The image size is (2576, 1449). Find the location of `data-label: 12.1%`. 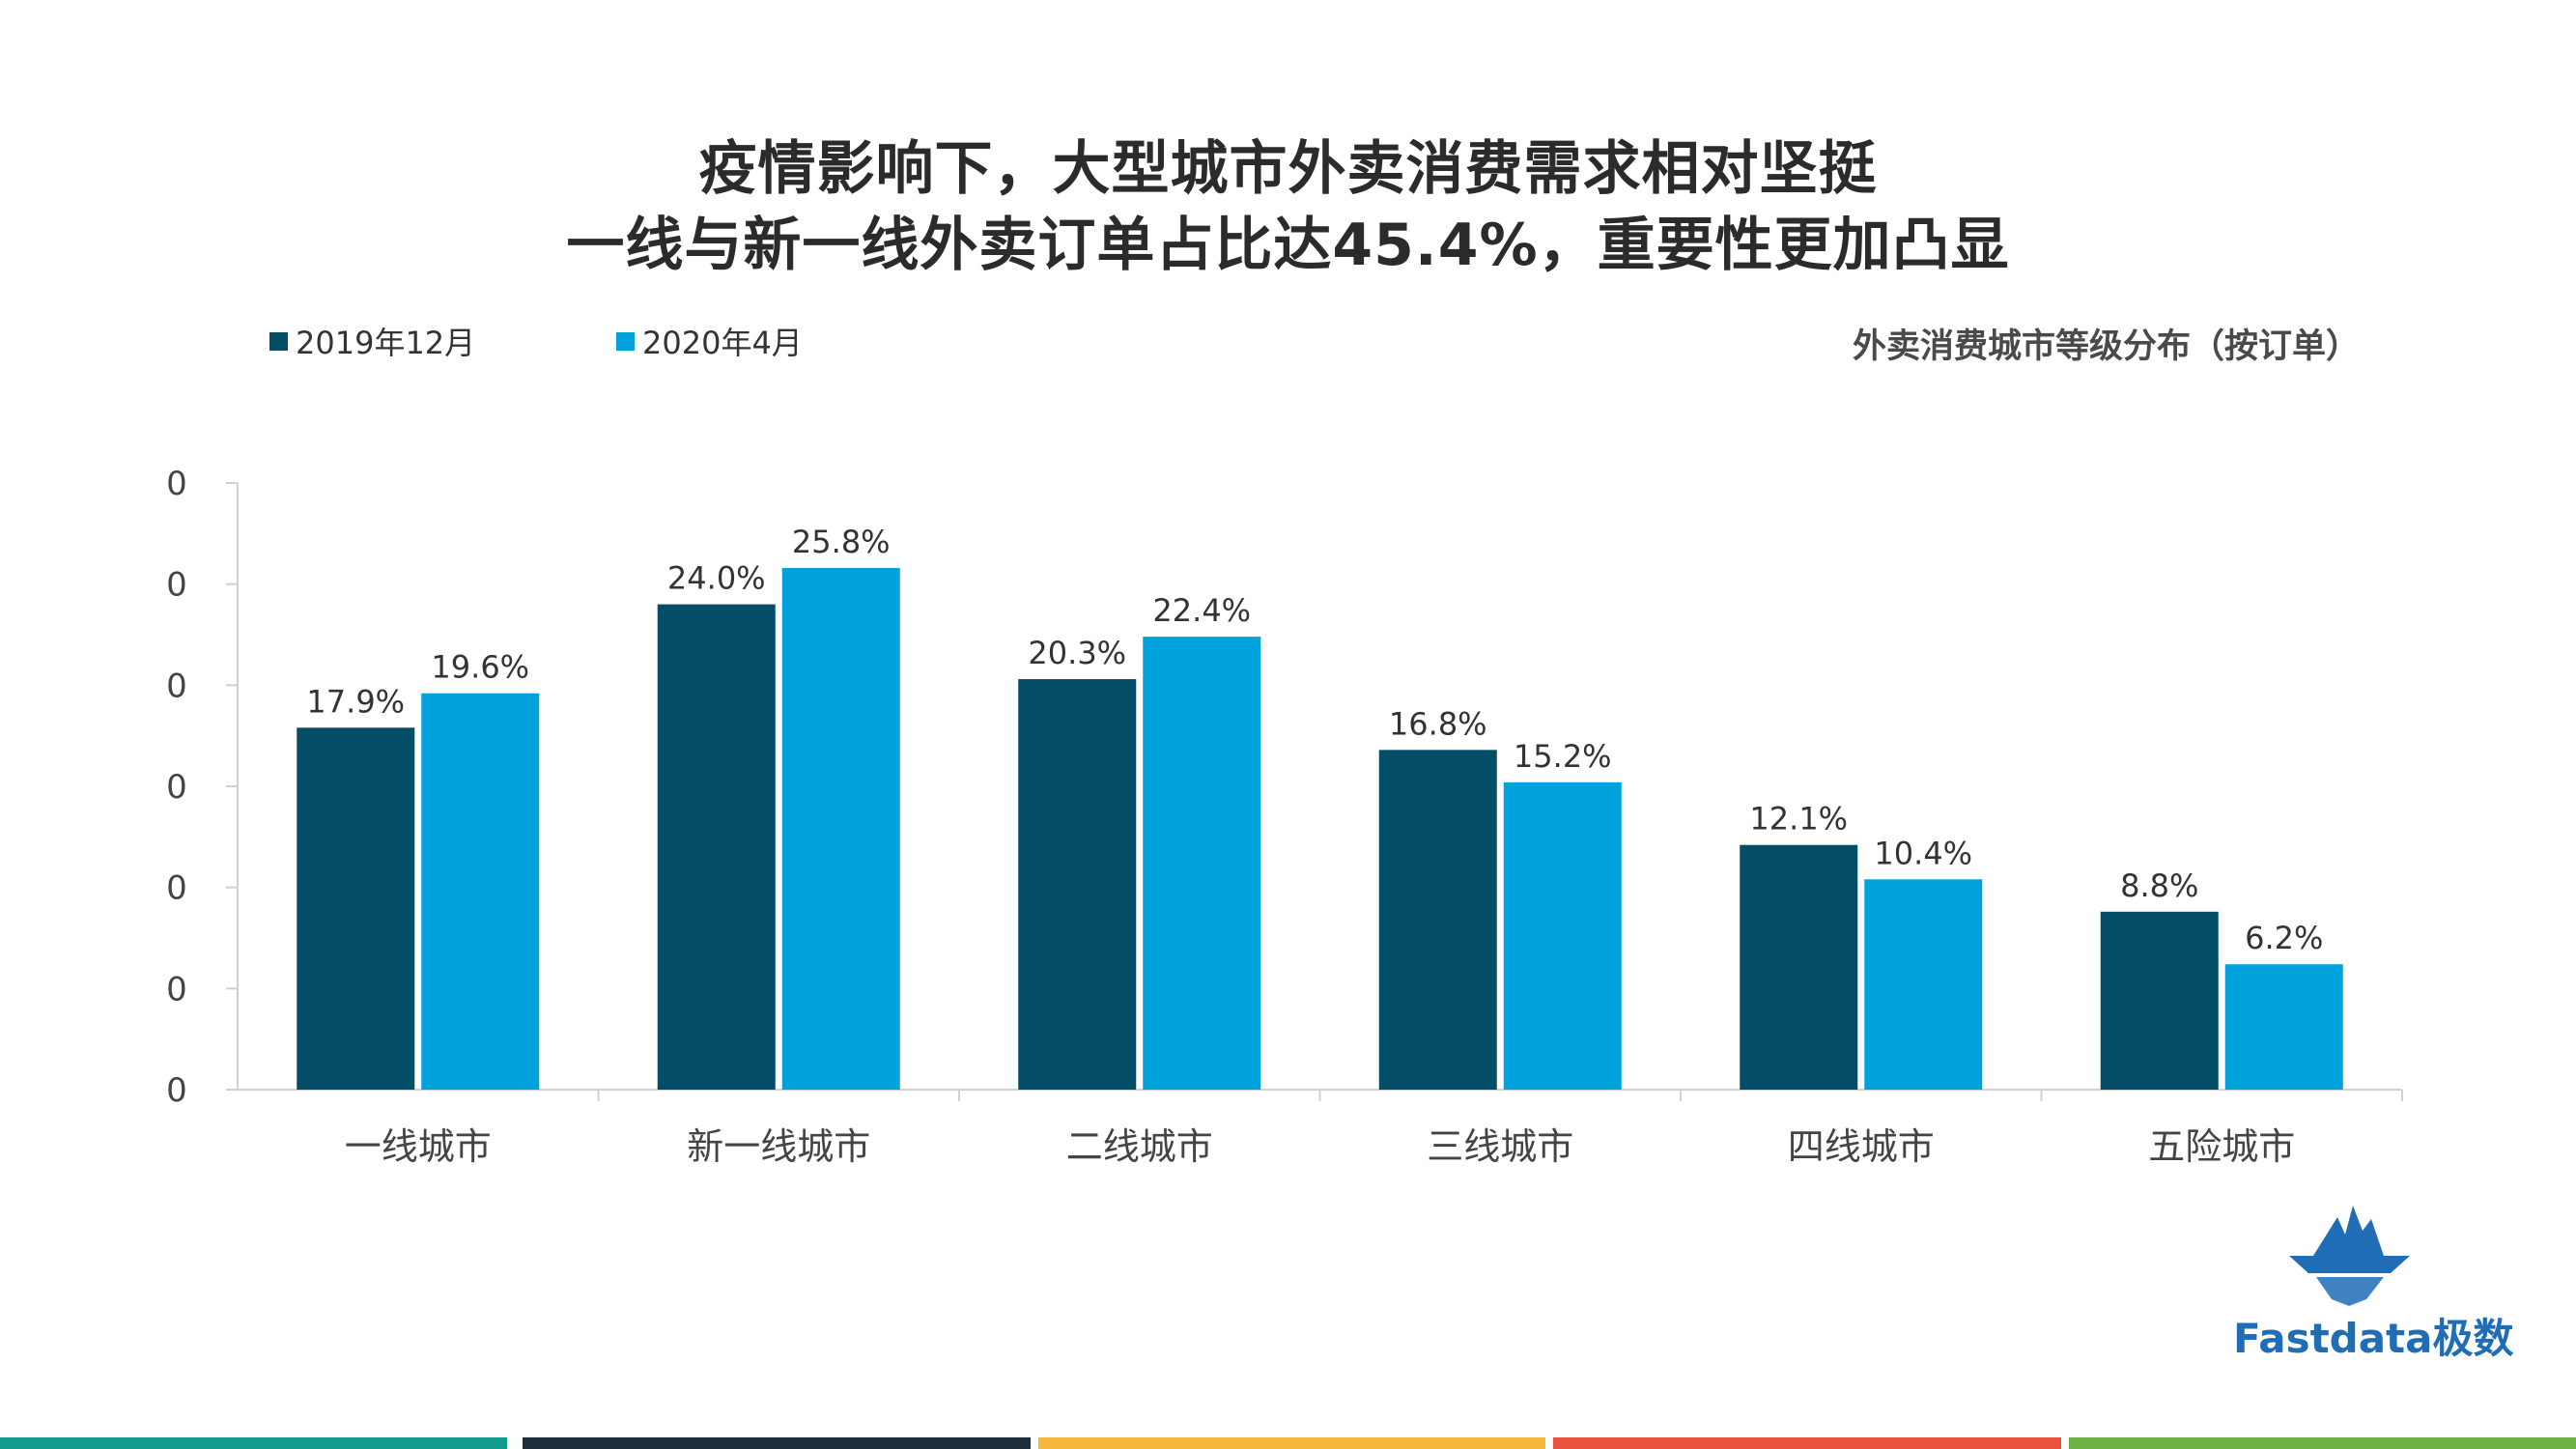

data-label: 12.1% is located at coordinates (1798, 819).